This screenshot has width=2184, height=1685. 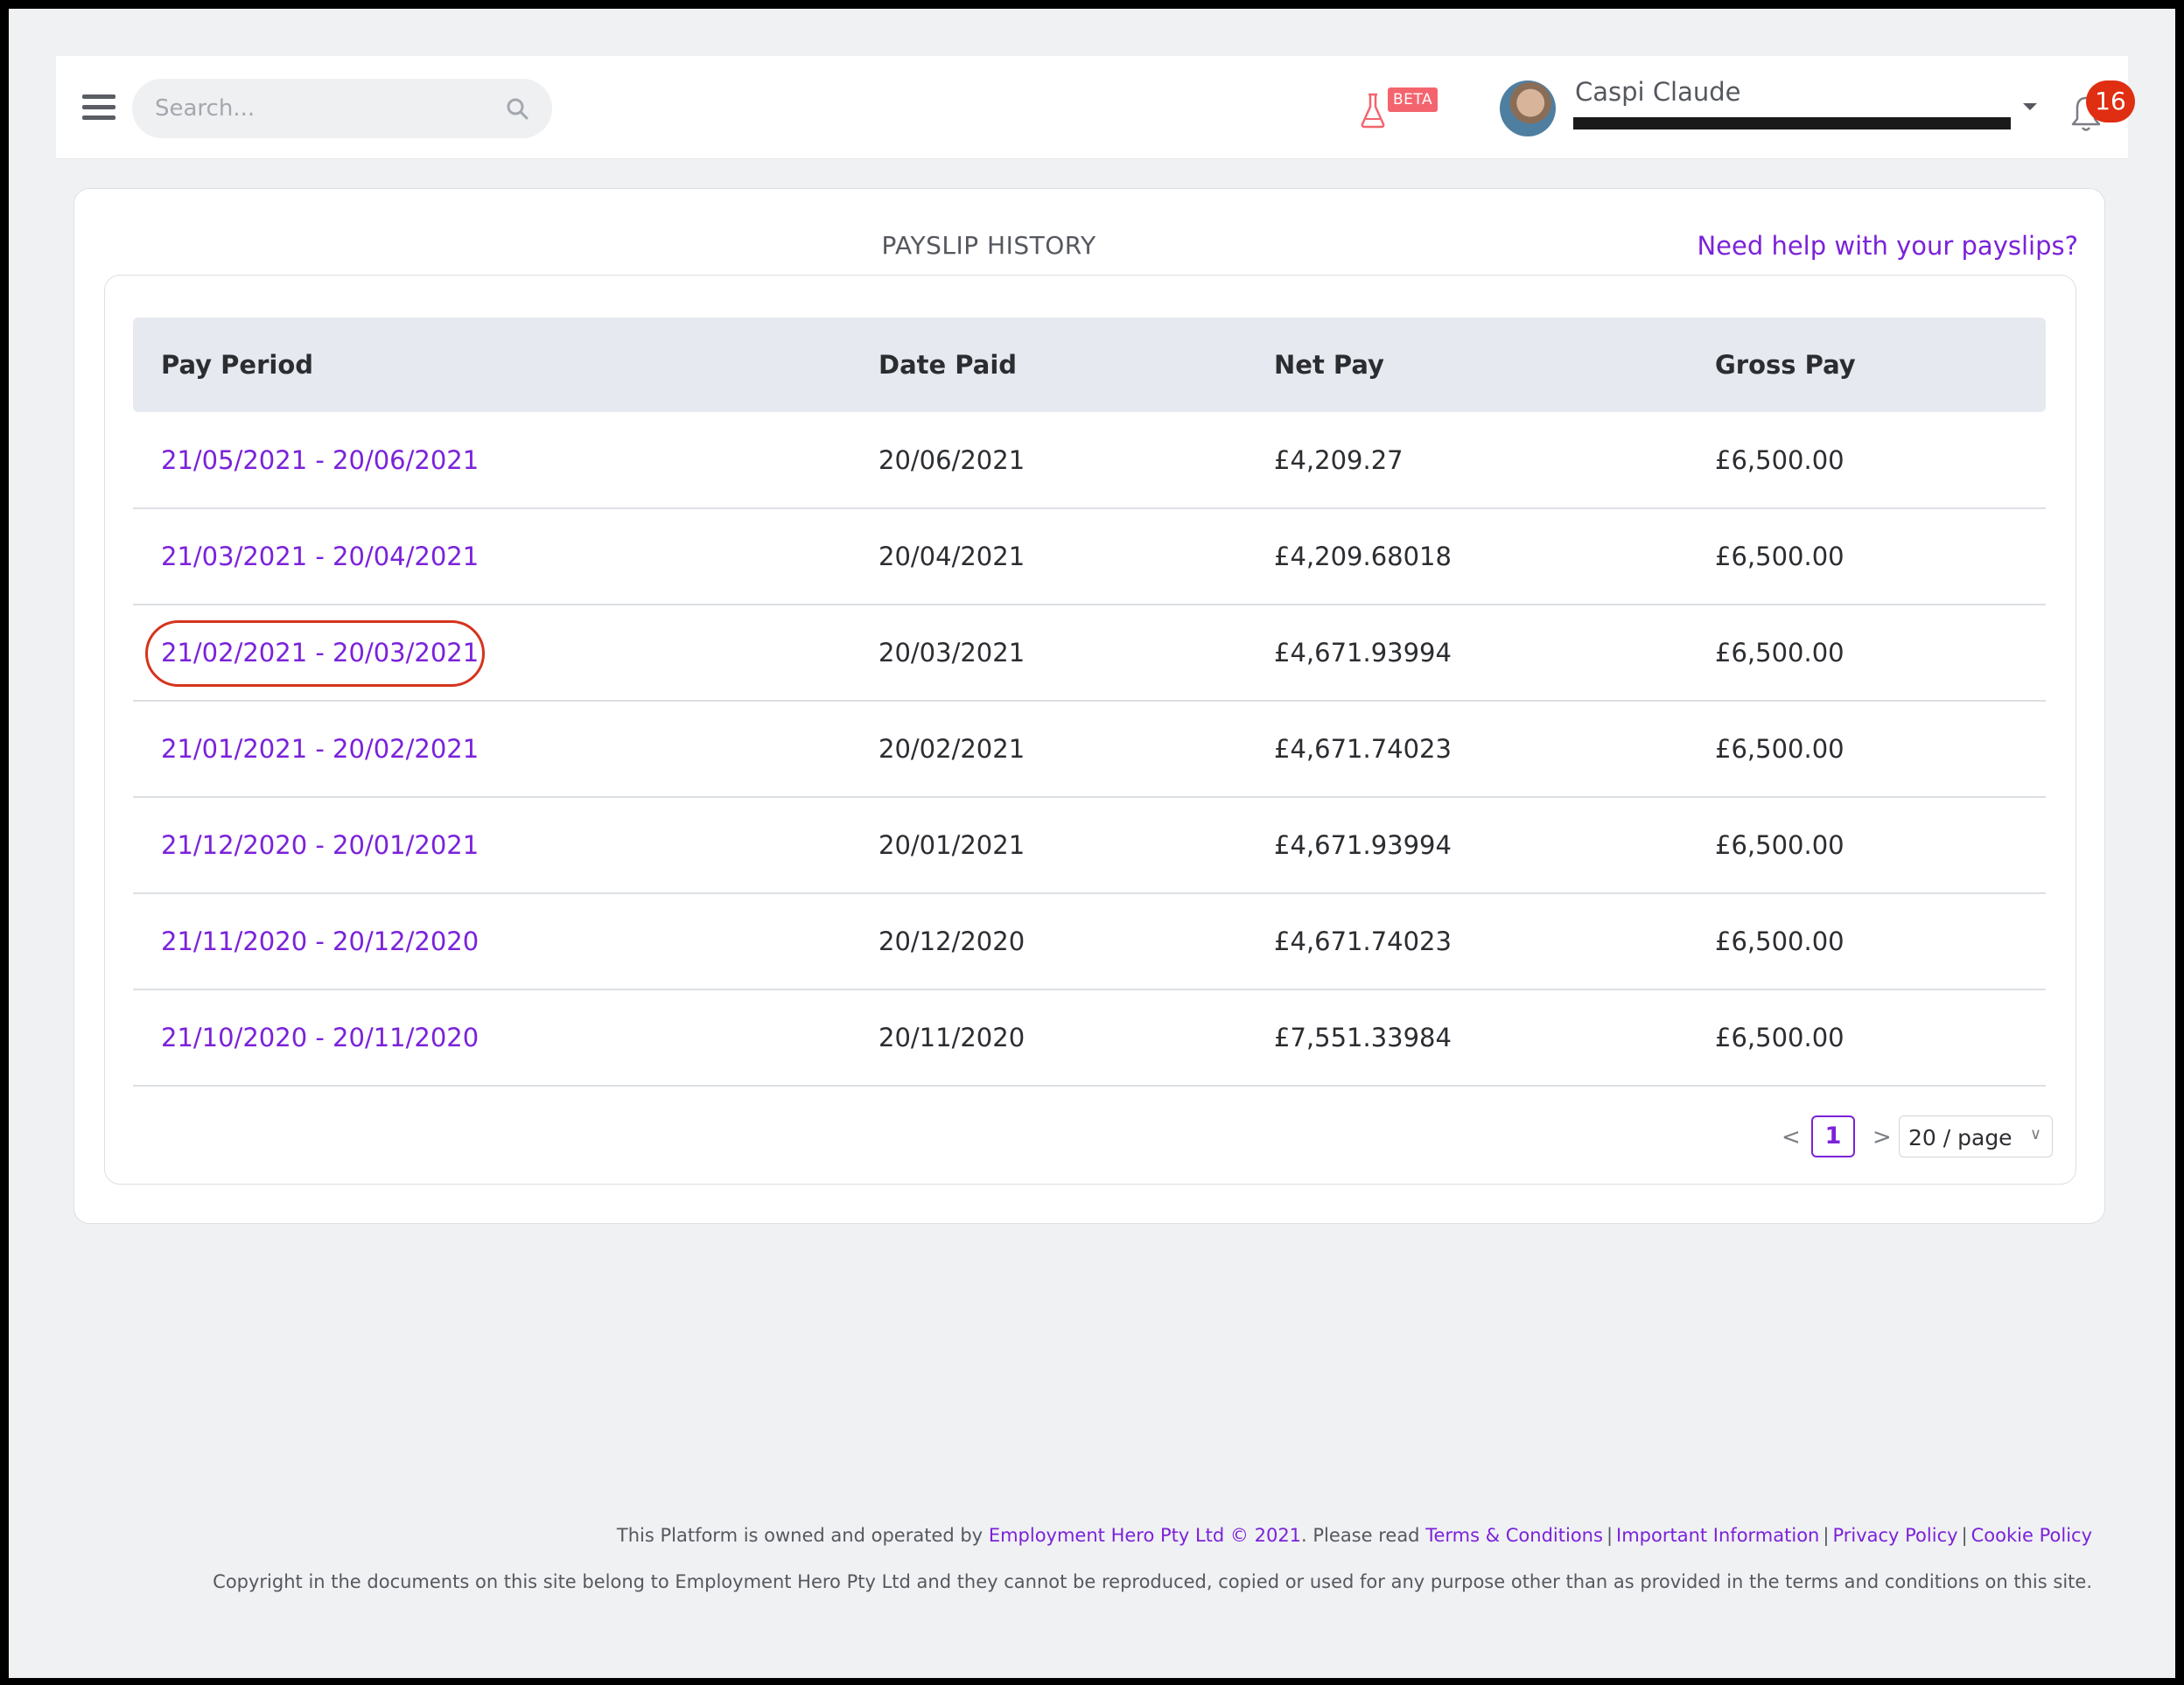 What do you see at coordinates (2110, 101) in the screenshot?
I see `notification-count-badge: 16` at bounding box center [2110, 101].